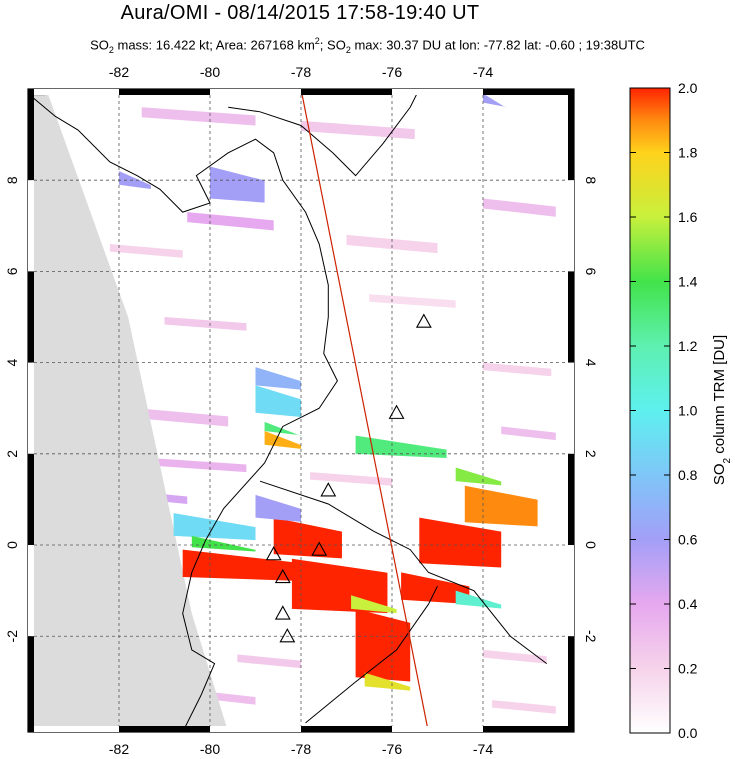 The width and height of the screenshot is (735, 759). What do you see at coordinates (688, 733) in the screenshot?
I see `colorbar-tick-label: 0.0` at bounding box center [688, 733].